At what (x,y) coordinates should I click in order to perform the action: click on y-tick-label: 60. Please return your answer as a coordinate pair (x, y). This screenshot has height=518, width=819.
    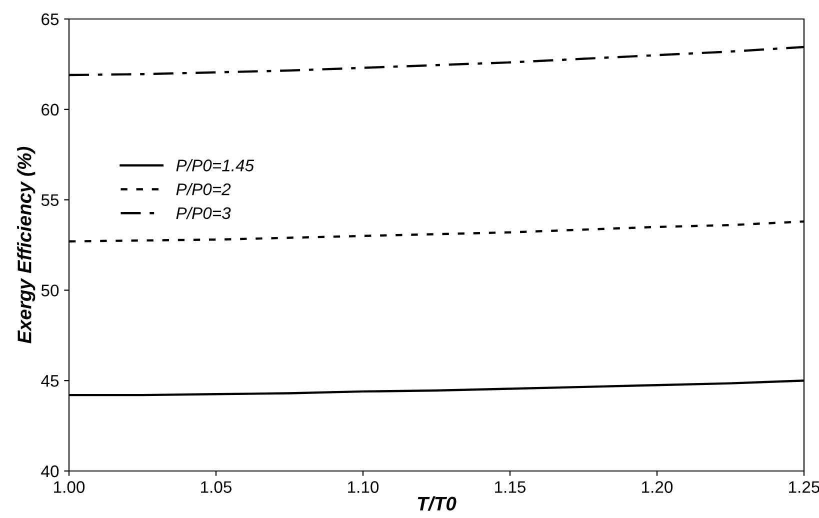
    Looking at the image, I should click on (50, 110).